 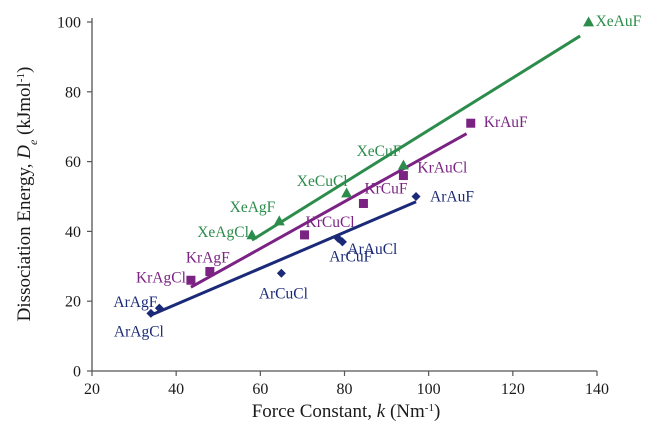 What do you see at coordinates (253, 207) in the screenshot?
I see `point-label-xeagf: XeAgF` at bounding box center [253, 207].